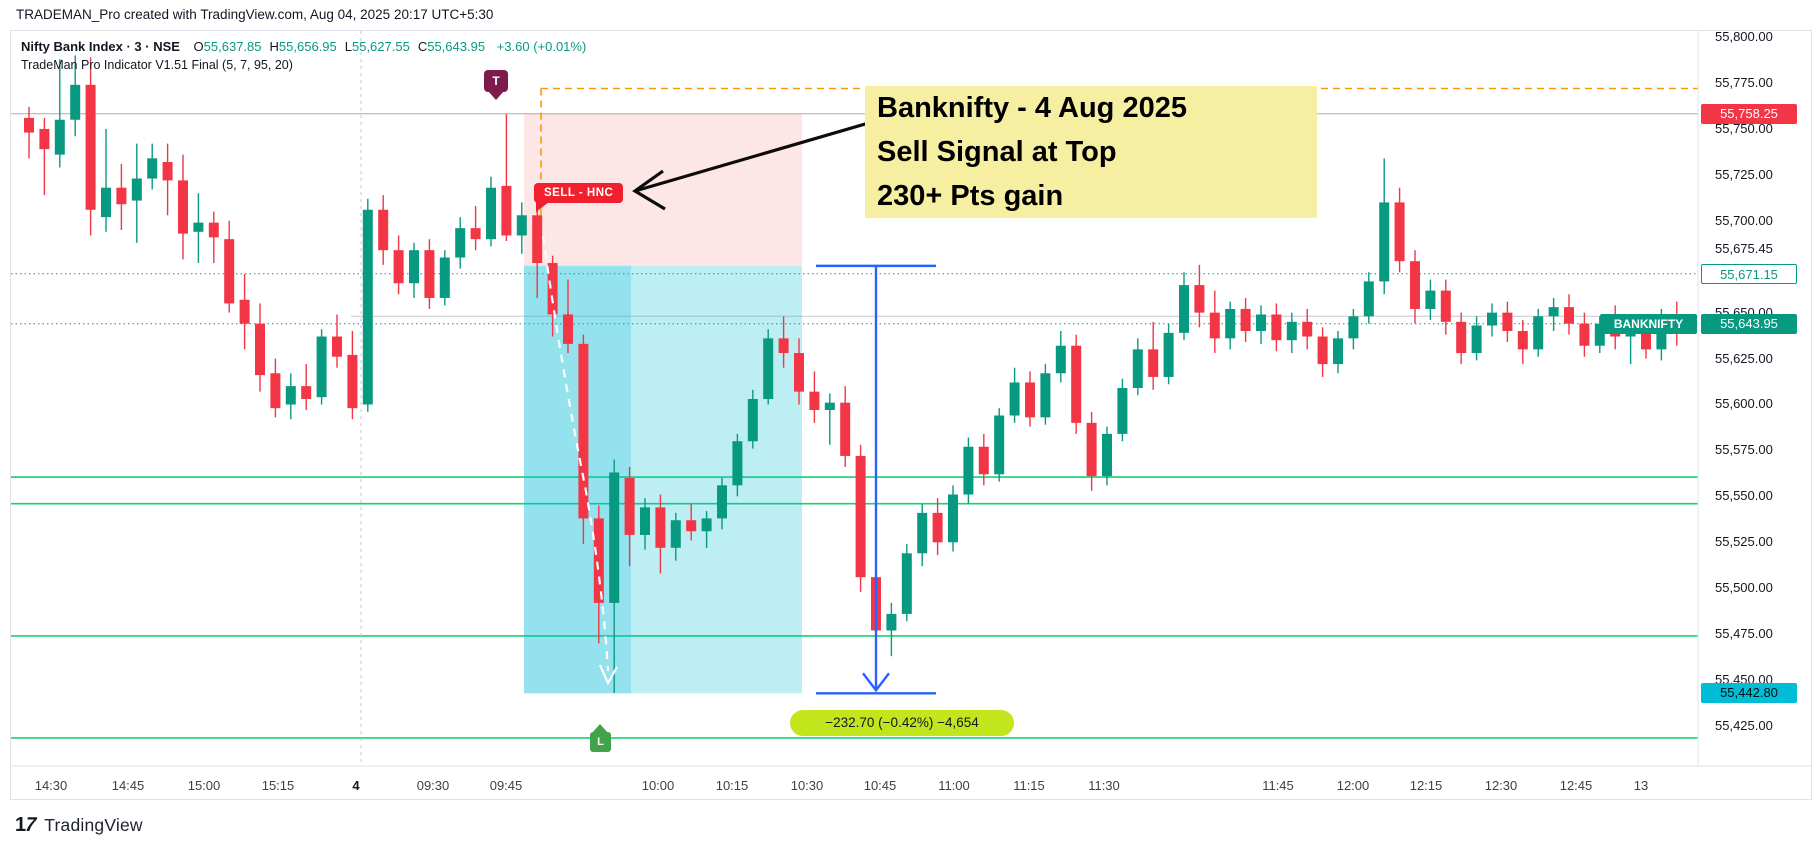 Image resolution: width=1815 pixels, height=848 pixels. Describe the element at coordinates (970, 196) in the screenshot. I see `annotation-line: 230+ Pts gain` at that location.